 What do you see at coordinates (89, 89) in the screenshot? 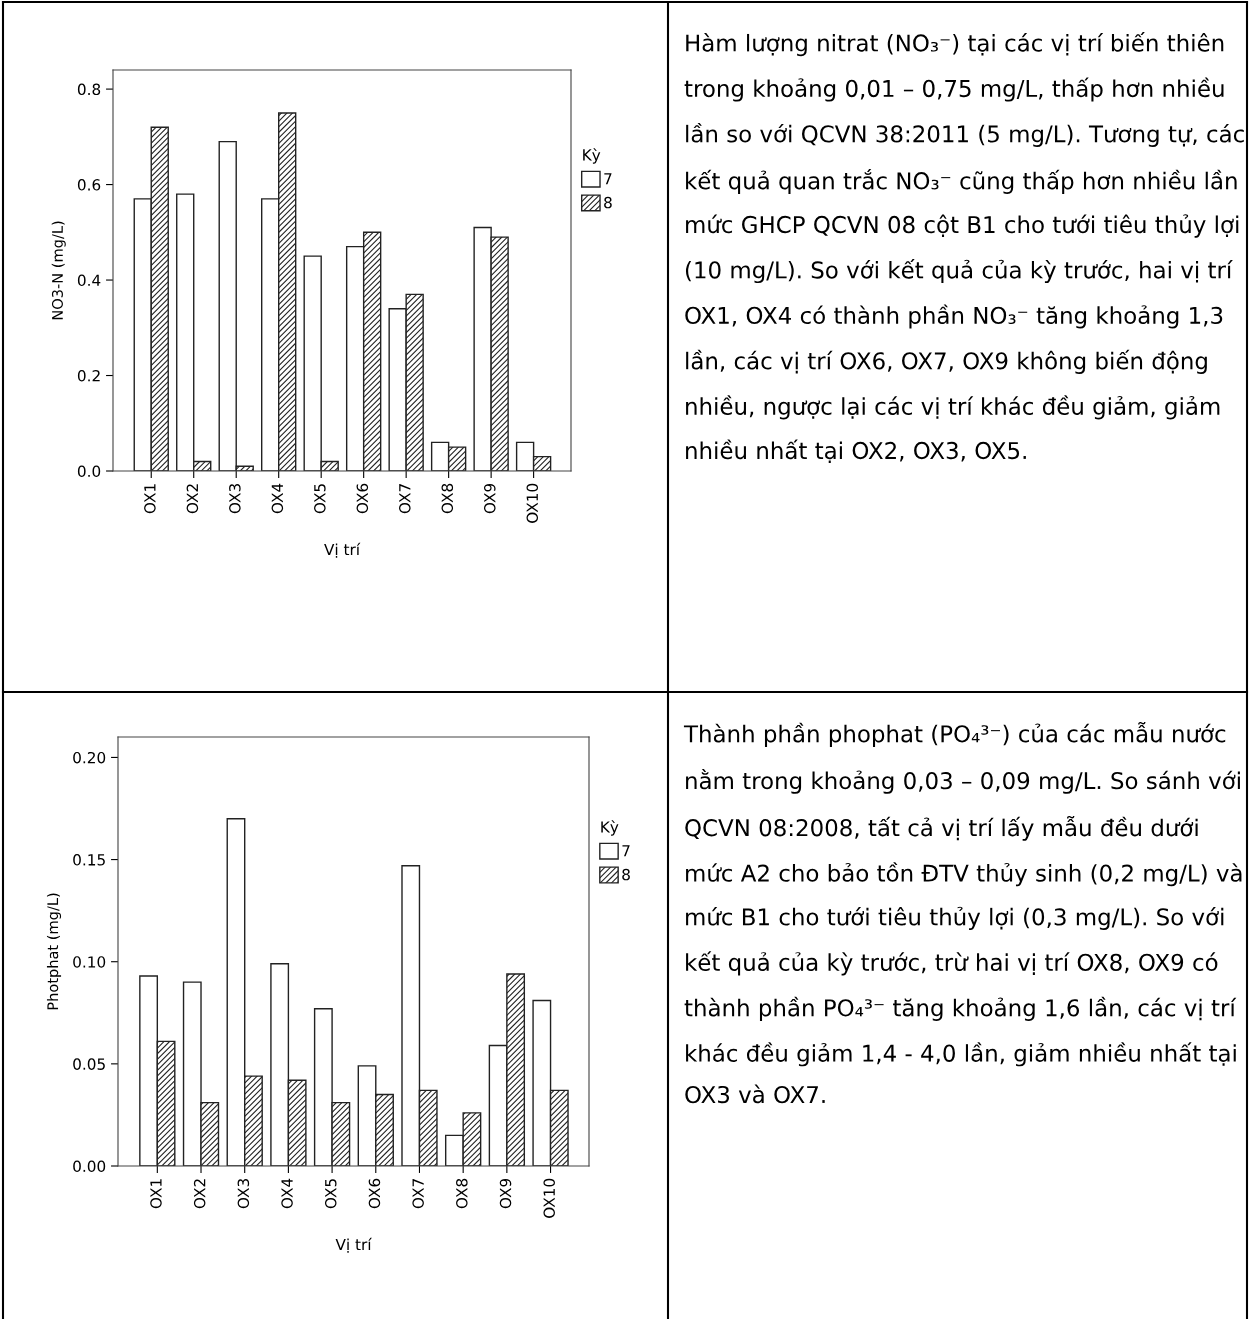
I see `y-tick-label: 0.8` at bounding box center [89, 89].